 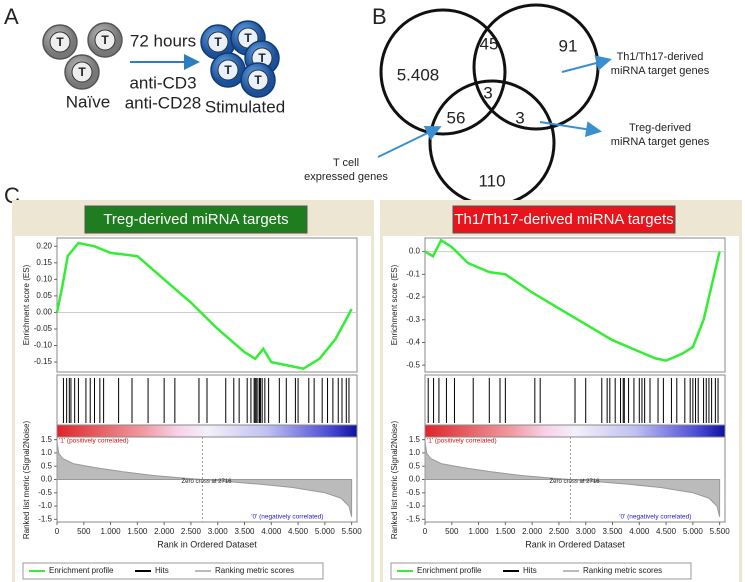 I want to click on x-tick-label: 2.000, so click(x=164, y=531).